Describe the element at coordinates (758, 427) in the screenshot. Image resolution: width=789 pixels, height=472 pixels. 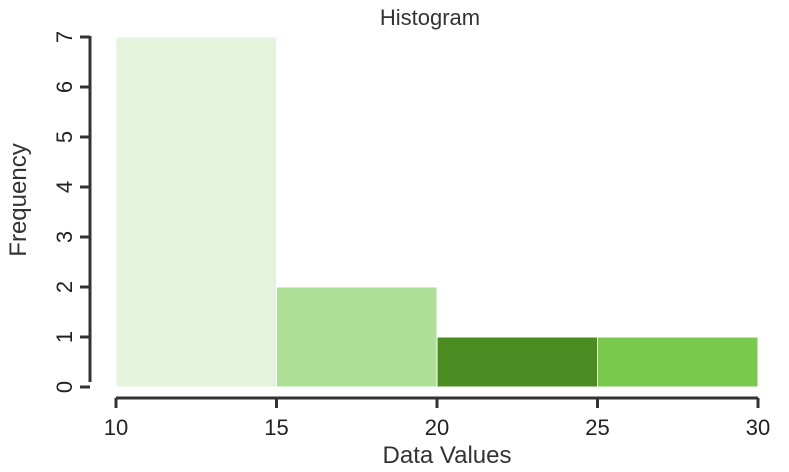
I see `x-tick-label-30: 30` at that location.